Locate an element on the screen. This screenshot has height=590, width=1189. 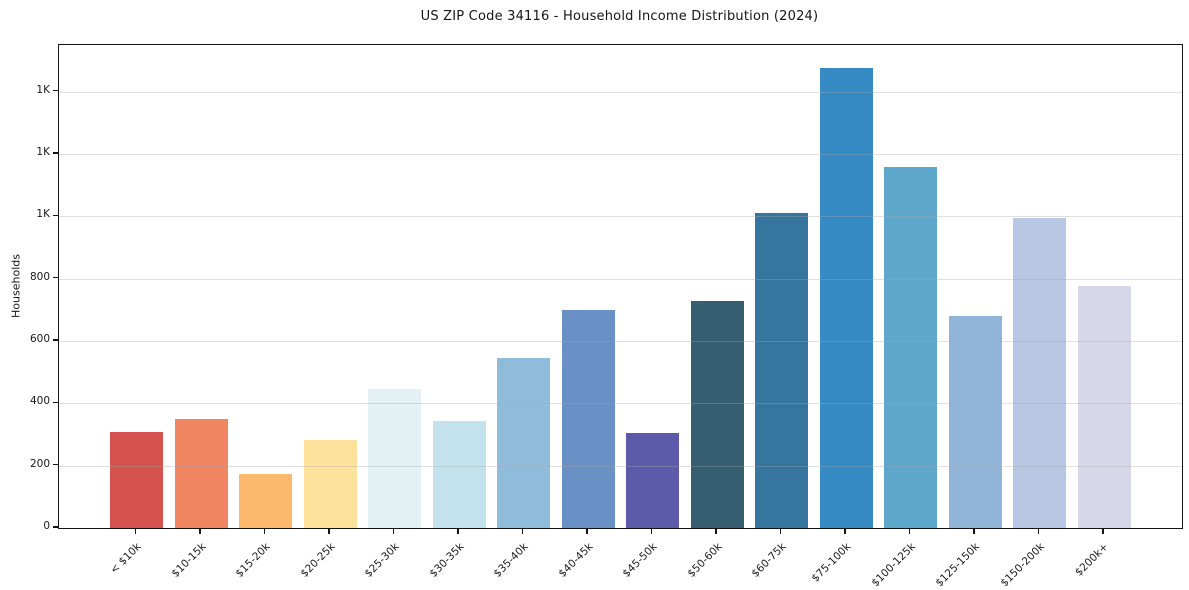
y-tick-label: 800 is located at coordinates (39, 276).